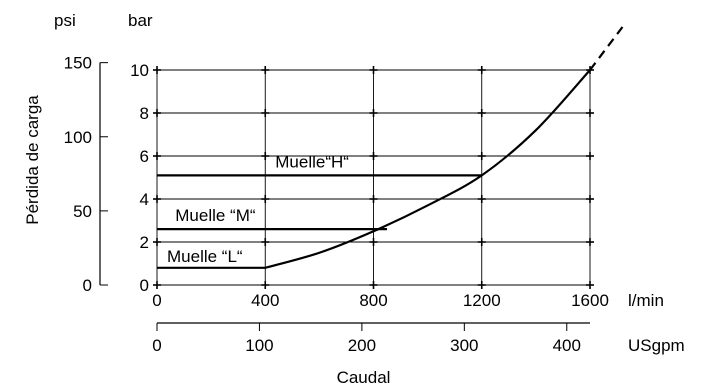 The width and height of the screenshot is (715, 390). What do you see at coordinates (32, 160) in the screenshot?
I see `y-axis-title: Pérdida de carga` at bounding box center [32, 160].